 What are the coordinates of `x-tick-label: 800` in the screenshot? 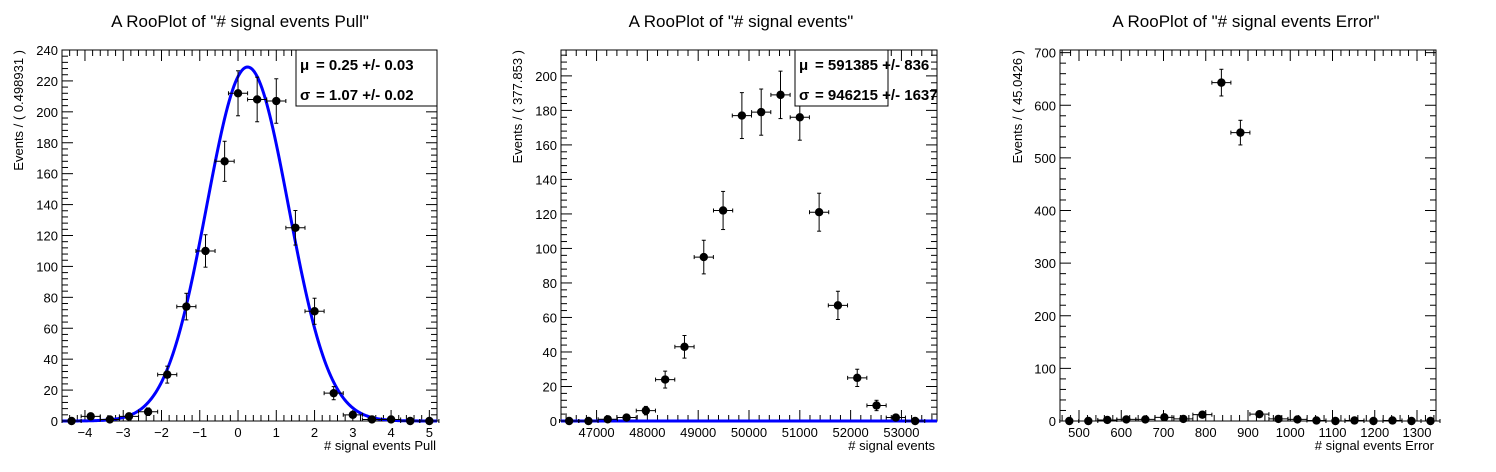 It's located at (1206, 432).